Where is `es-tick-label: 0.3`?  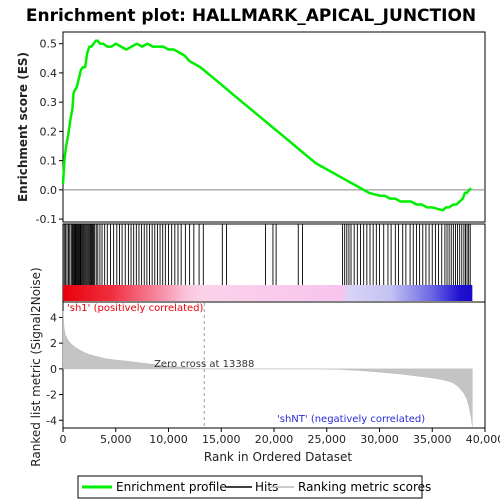
es-tick-label: 0.3 is located at coordinates (49, 102).